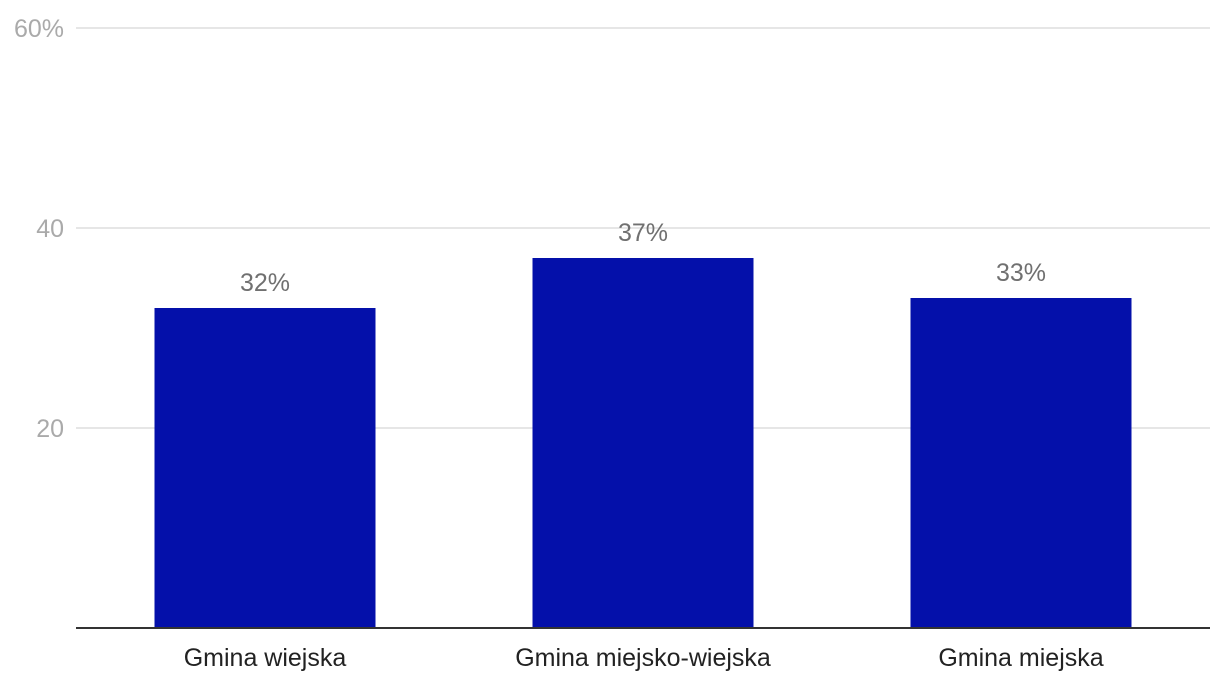 This screenshot has height=688, width=1220. What do you see at coordinates (1020, 658) in the screenshot?
I see `x-tick-label: Gmina miejska` at bounding box center [1020, 658].